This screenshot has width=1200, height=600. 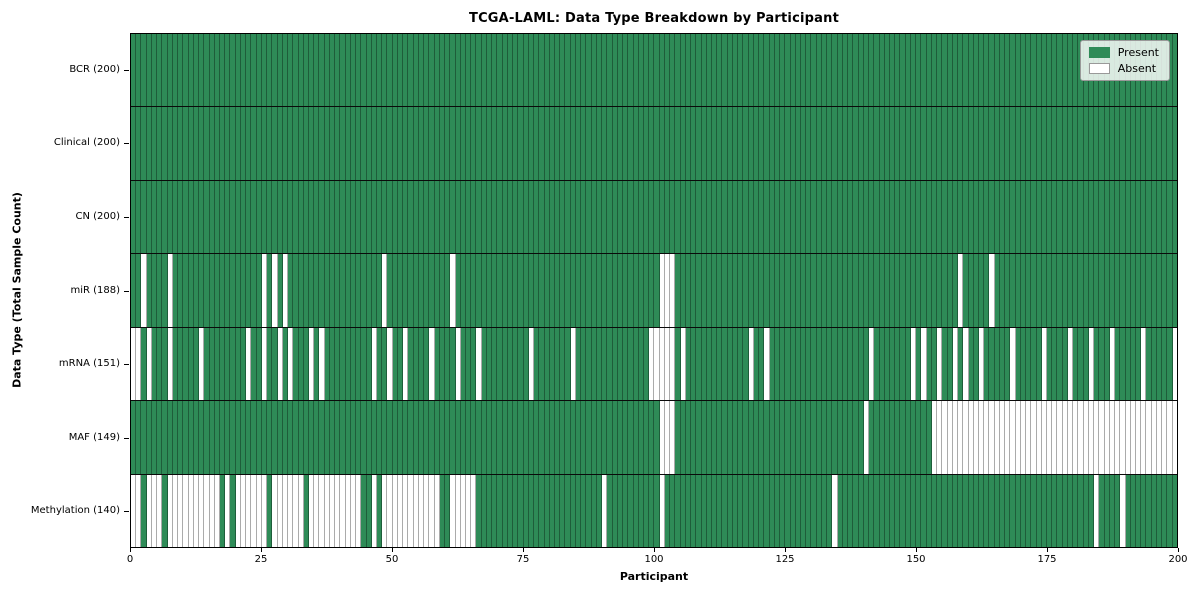 I want to click on x-tick-label: 25, so click(x=261, y=559).